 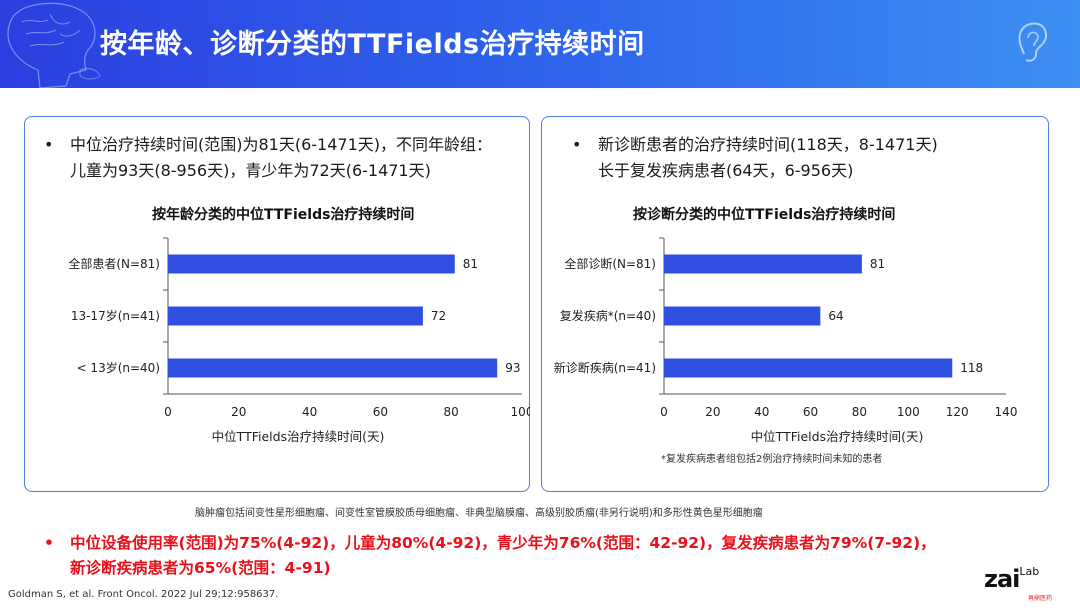 I want to click on x-tick-label: 120, so click(x=957, y=412).